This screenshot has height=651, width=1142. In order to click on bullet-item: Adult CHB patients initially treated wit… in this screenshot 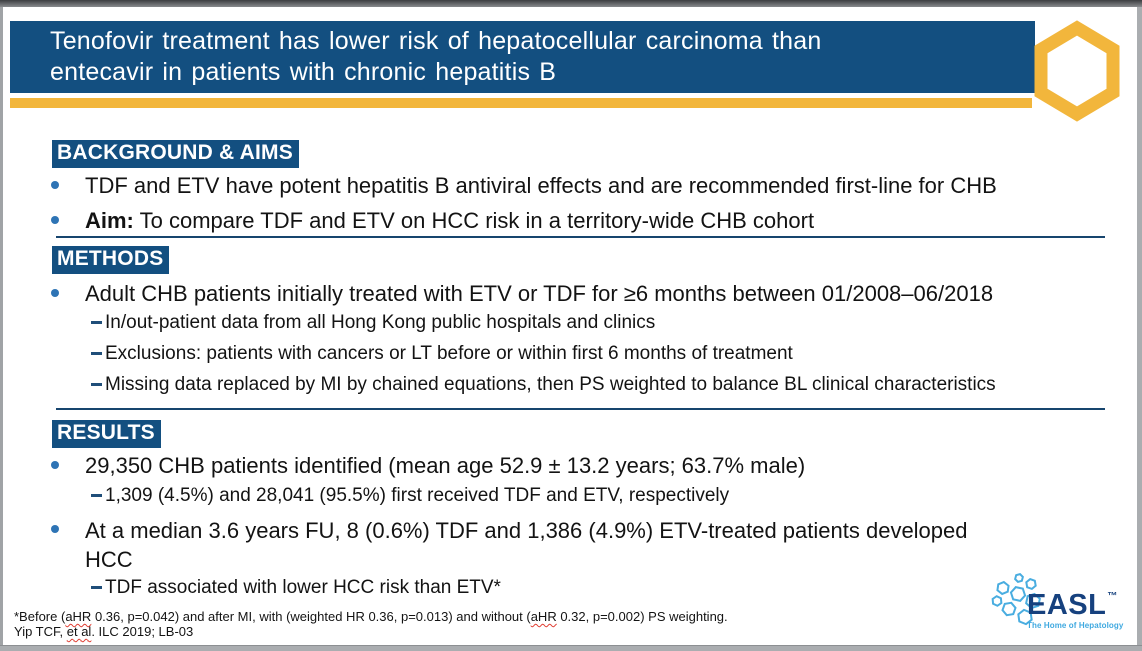, I will do `click(579, 294)`.